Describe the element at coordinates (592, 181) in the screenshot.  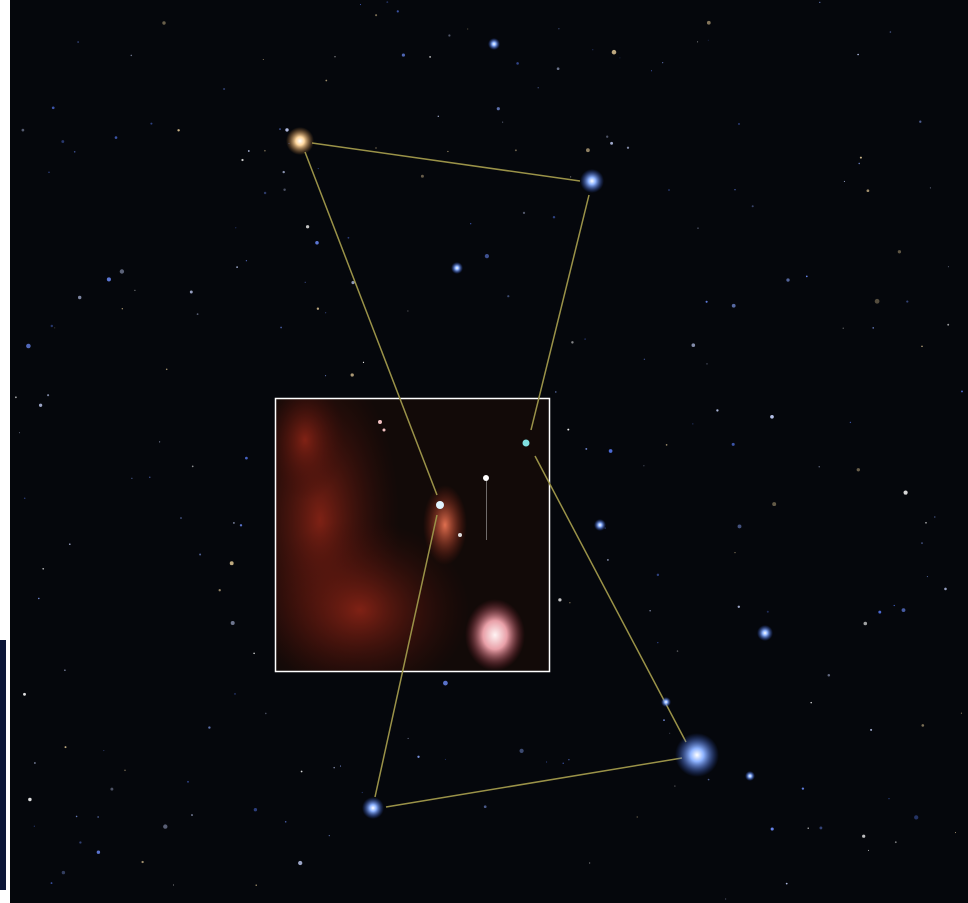
I see `star-bellatrix` at that location.